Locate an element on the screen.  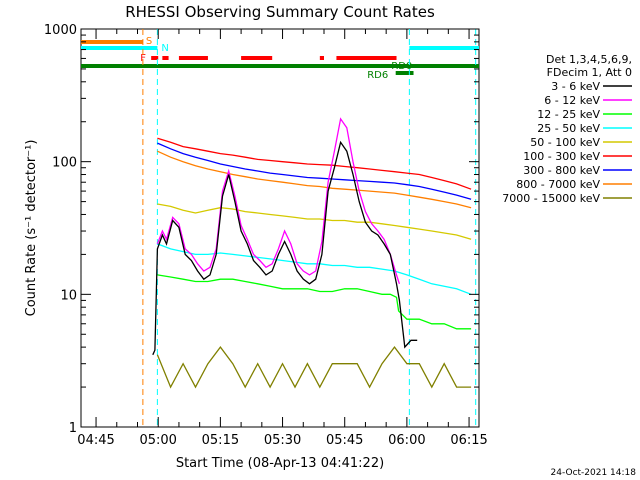
y-tick-label: 10 is located at coordinates (68, 295).